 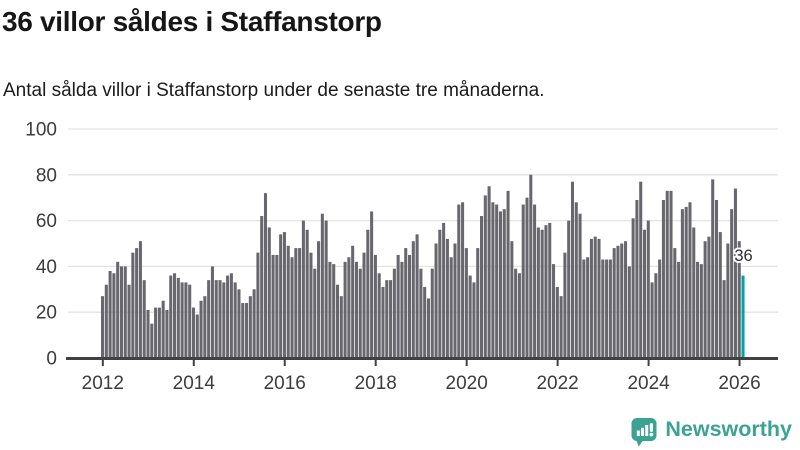 What do you see at coordinates (648, 383) in the screenshot?
I see `x-axis-label: 2024` at bounding box center [648, 383].